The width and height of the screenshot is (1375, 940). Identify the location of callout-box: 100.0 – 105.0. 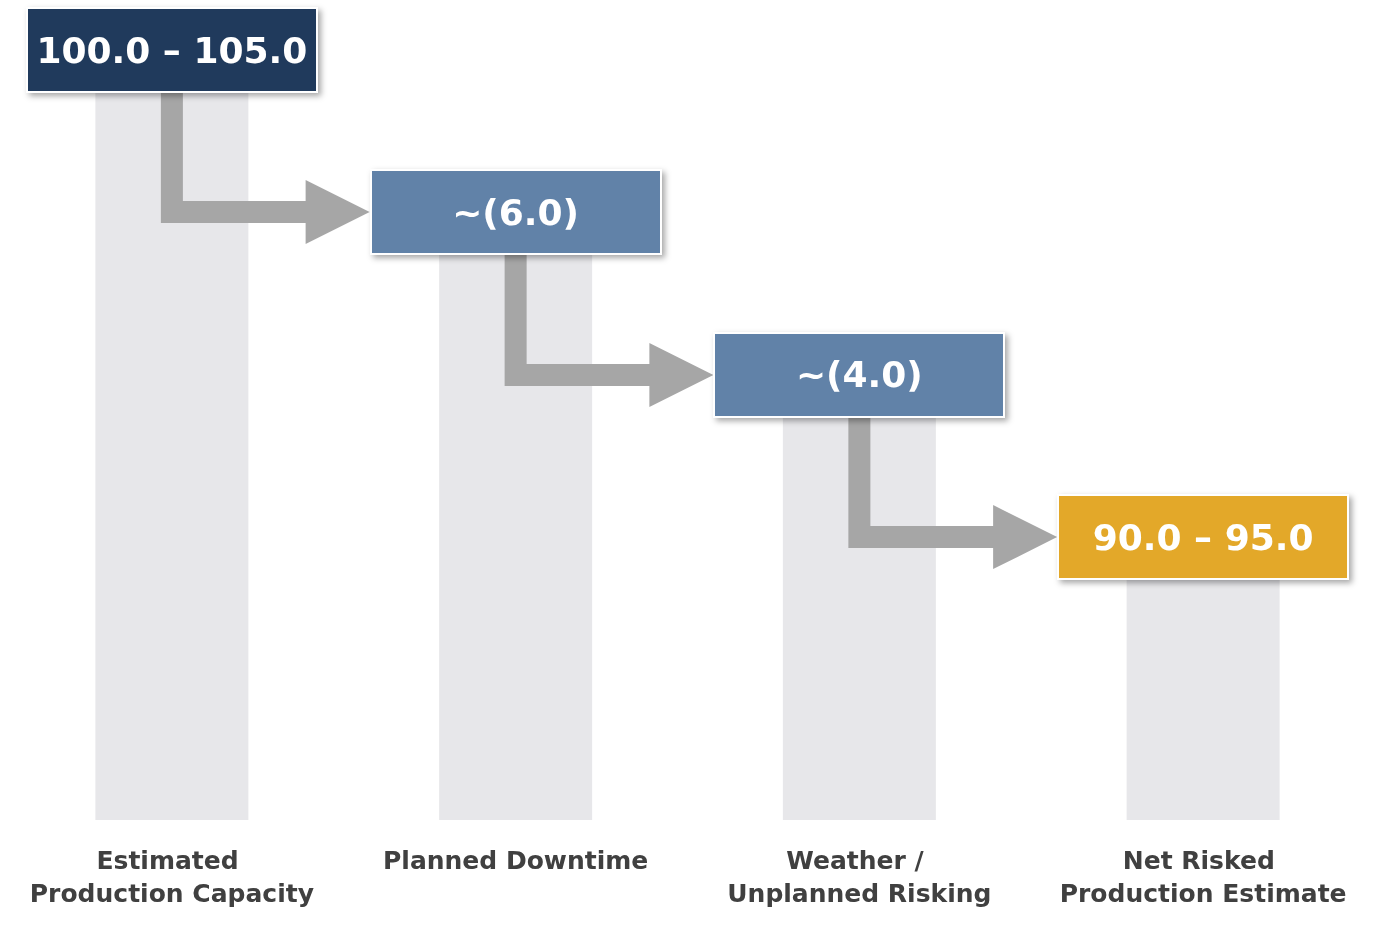
(171, 50).